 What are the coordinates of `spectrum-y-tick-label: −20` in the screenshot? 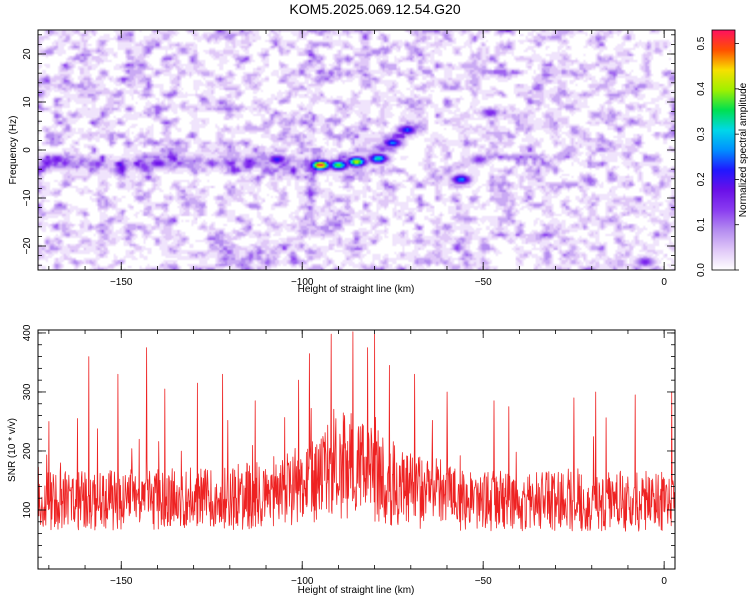 It's located at (27, 245).